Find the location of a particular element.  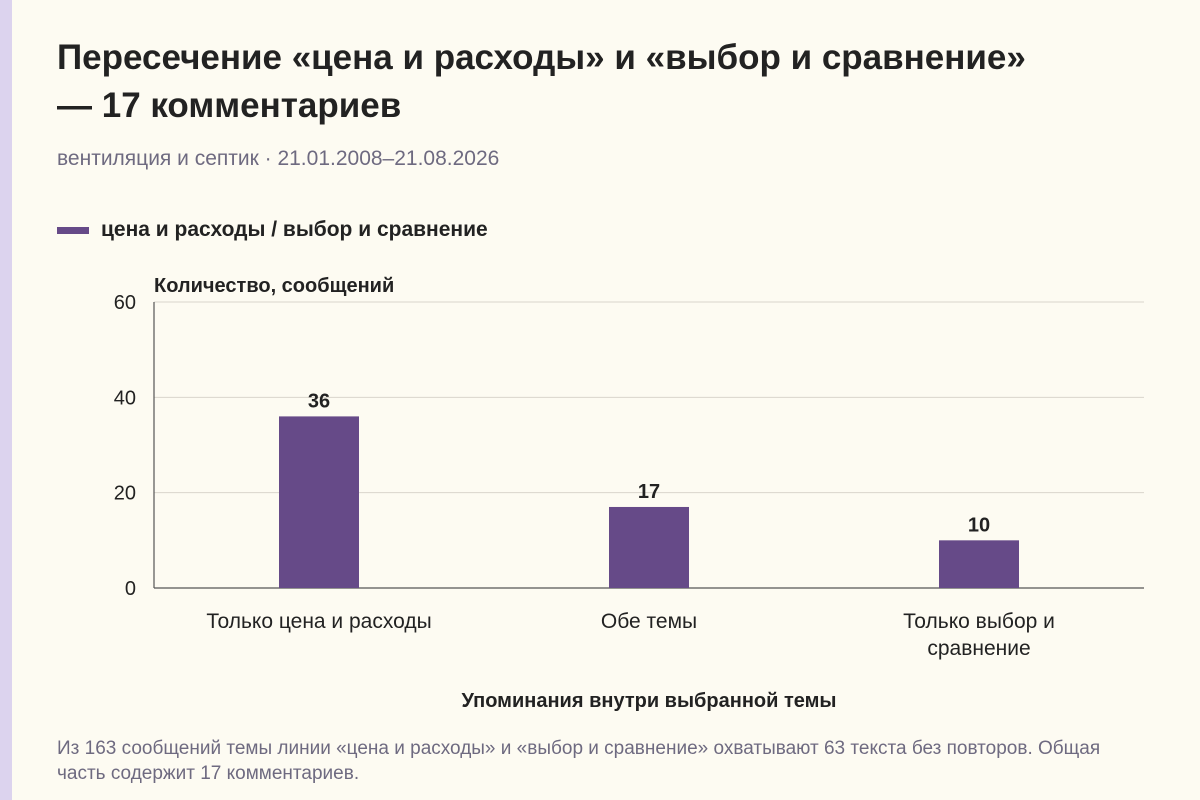

accent-strip is located at coordinates (6, 400).